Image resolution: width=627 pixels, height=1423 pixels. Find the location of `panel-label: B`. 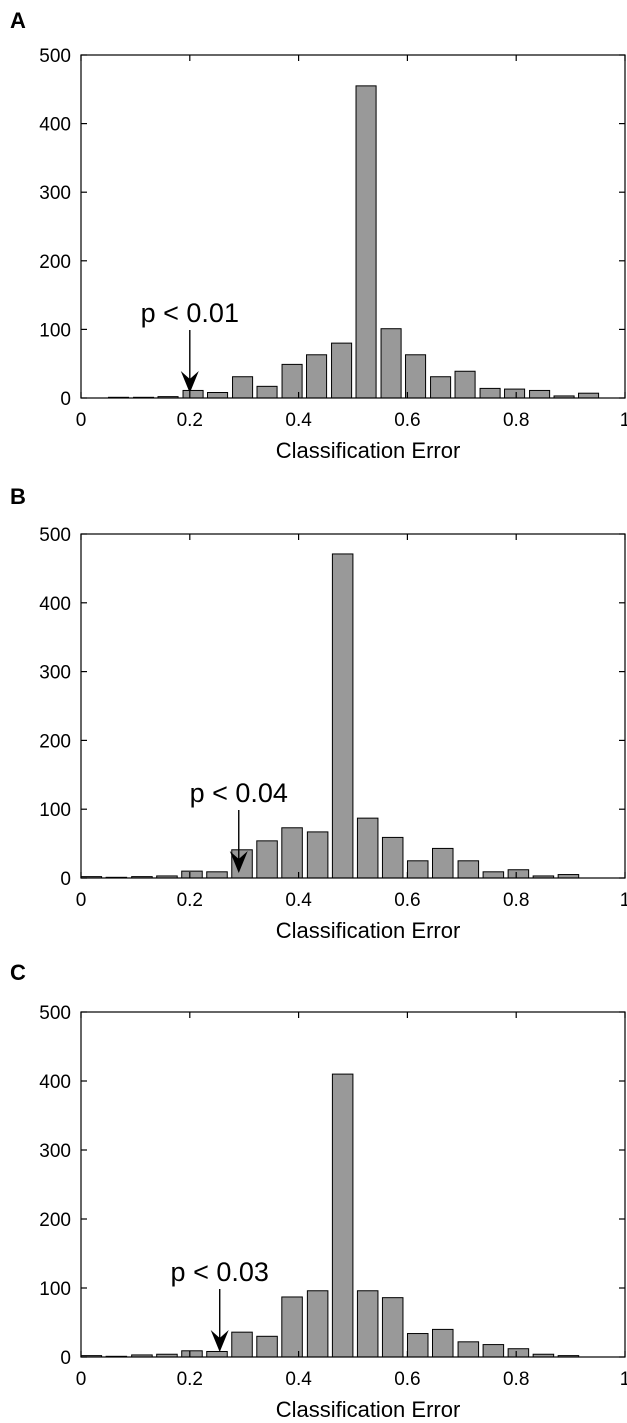

panel-label: B is located at coordinates (18, 496).